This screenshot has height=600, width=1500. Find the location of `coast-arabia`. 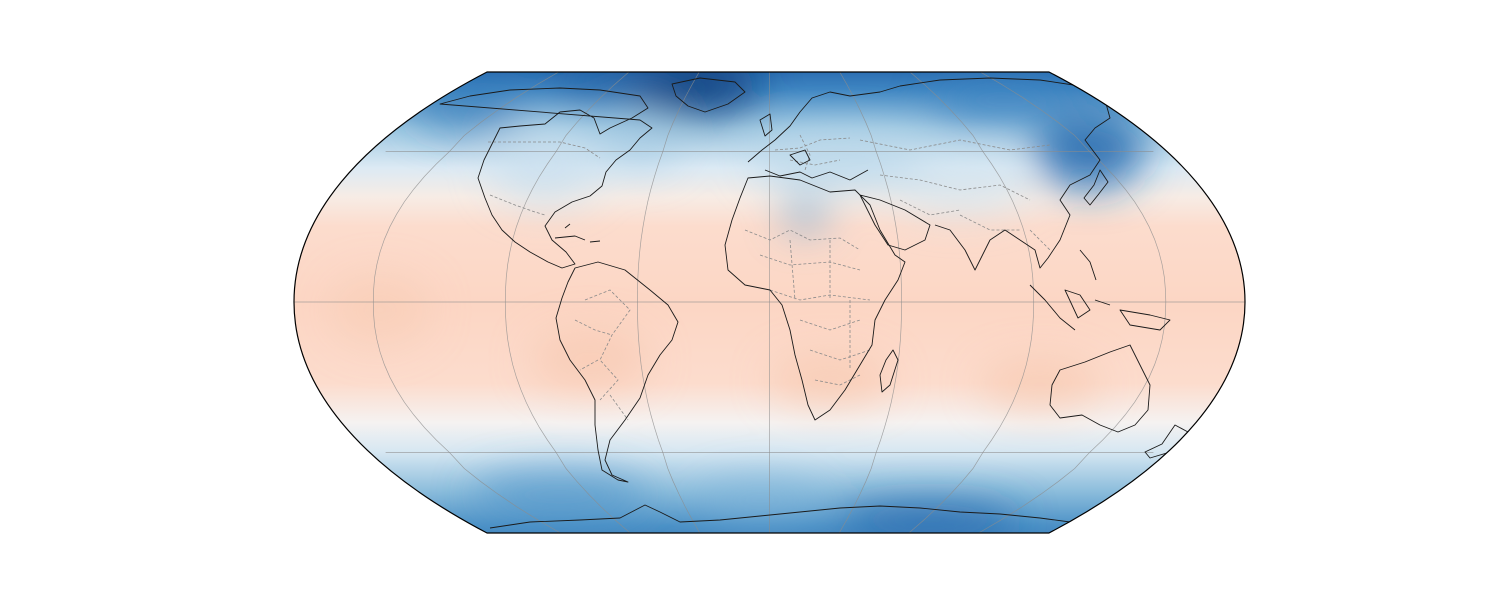

coast-arabia is located at coordinates (895, 222).